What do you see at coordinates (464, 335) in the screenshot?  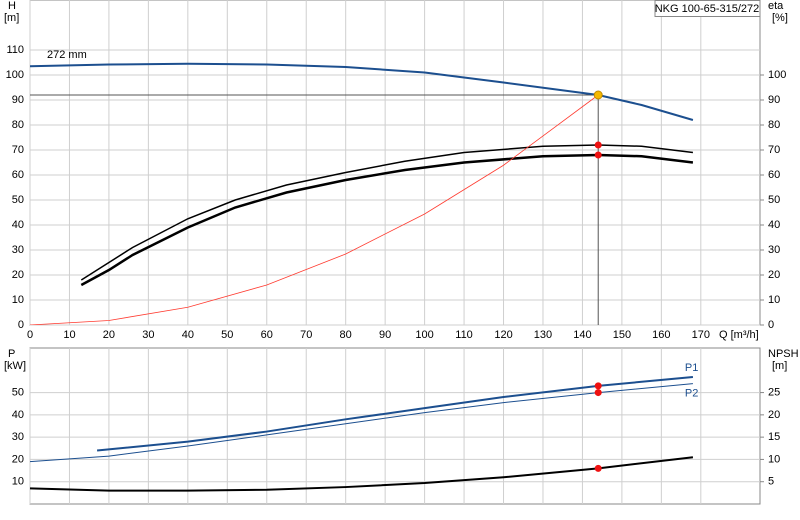 I see `x-tick-label: 110` at bounding box center [464, 335].